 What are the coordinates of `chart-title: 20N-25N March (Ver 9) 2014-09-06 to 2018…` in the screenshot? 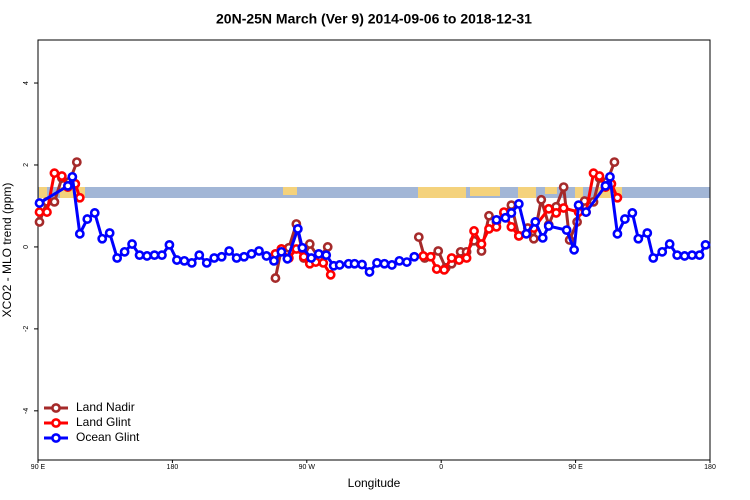 It's located at (374, 19).